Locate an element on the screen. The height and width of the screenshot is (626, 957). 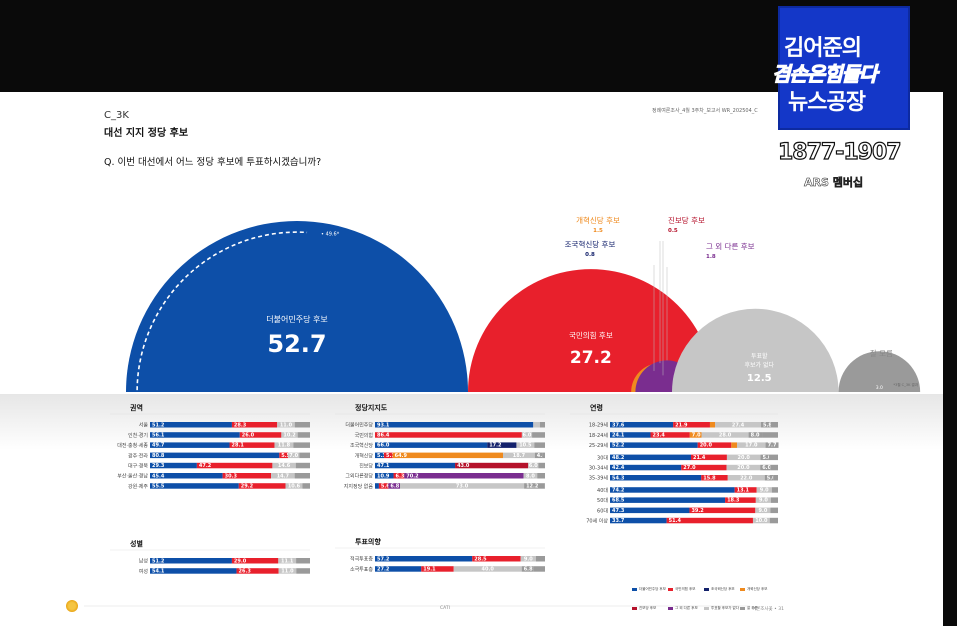
bubble-small-label-3: 그 외 다른 후보 is located at coordinates (730, 246).